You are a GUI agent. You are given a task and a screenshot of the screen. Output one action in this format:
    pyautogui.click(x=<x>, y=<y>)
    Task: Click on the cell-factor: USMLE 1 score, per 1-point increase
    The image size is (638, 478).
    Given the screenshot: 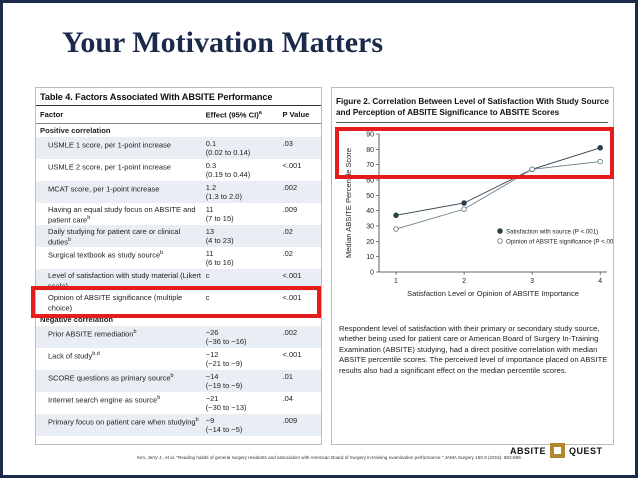 What is the action you would take?
    pyautogui.click(x=109, y=145)
    